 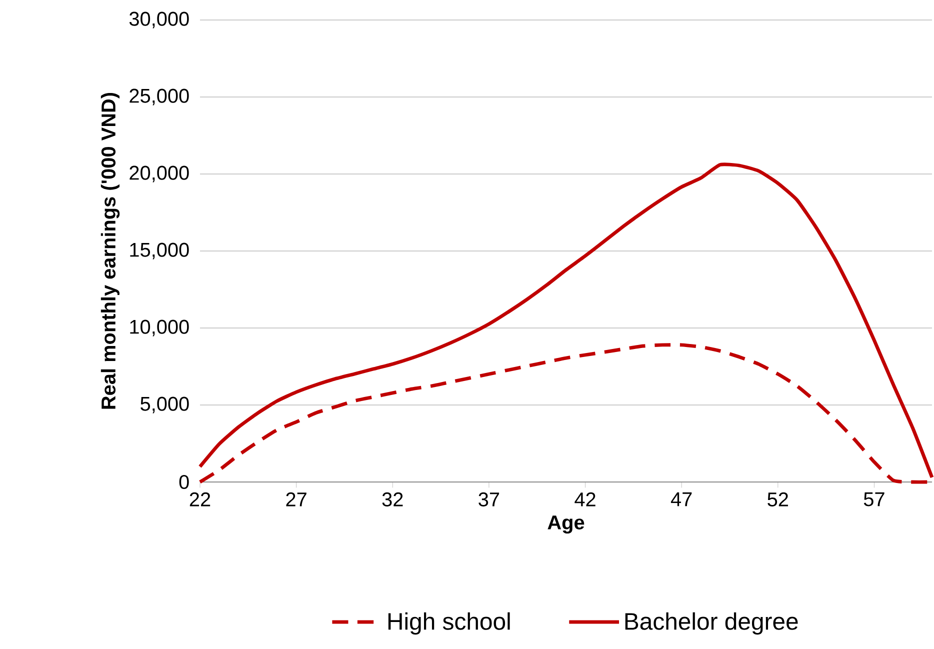 What do you see at coordinates (164, 405) in the screenshot?
I see `y-tick-label: 5,000` at bounding box center [164, 405].